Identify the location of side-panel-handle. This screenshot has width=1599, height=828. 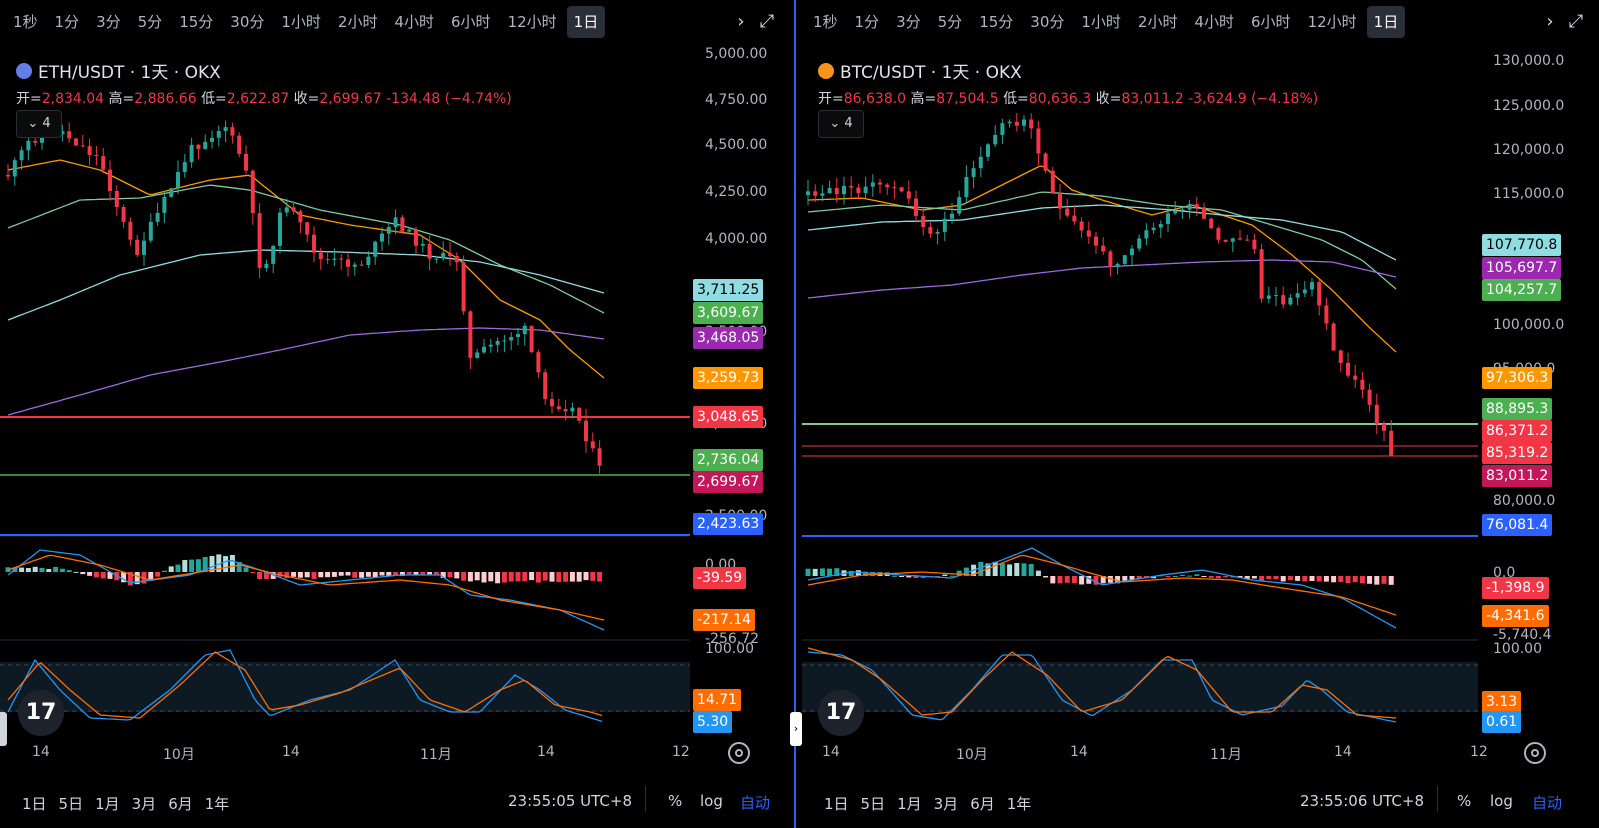
(3, 729).